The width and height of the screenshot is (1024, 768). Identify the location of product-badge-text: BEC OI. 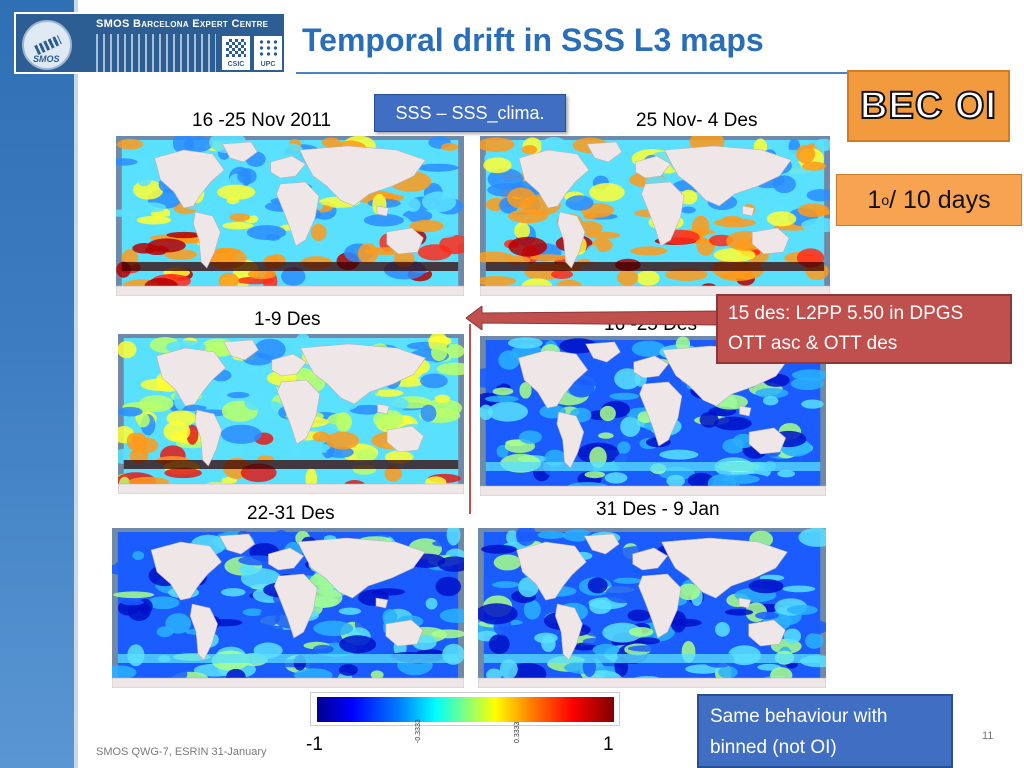
(928, 106).